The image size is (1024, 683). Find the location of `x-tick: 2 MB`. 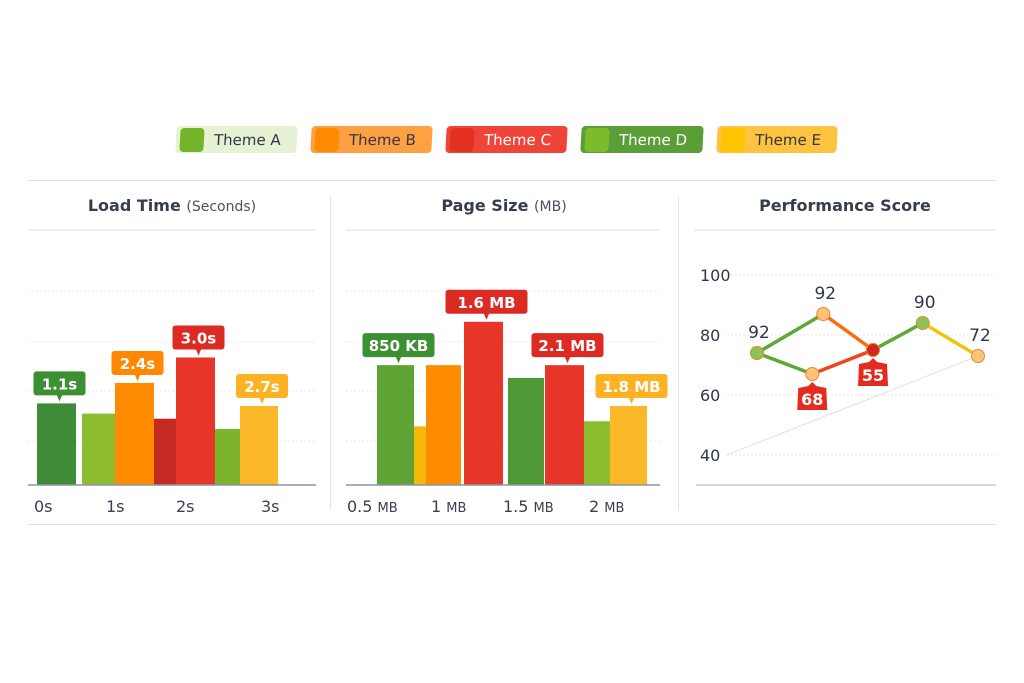

x-tick: 2 MB is located at coordinates (606, 506).